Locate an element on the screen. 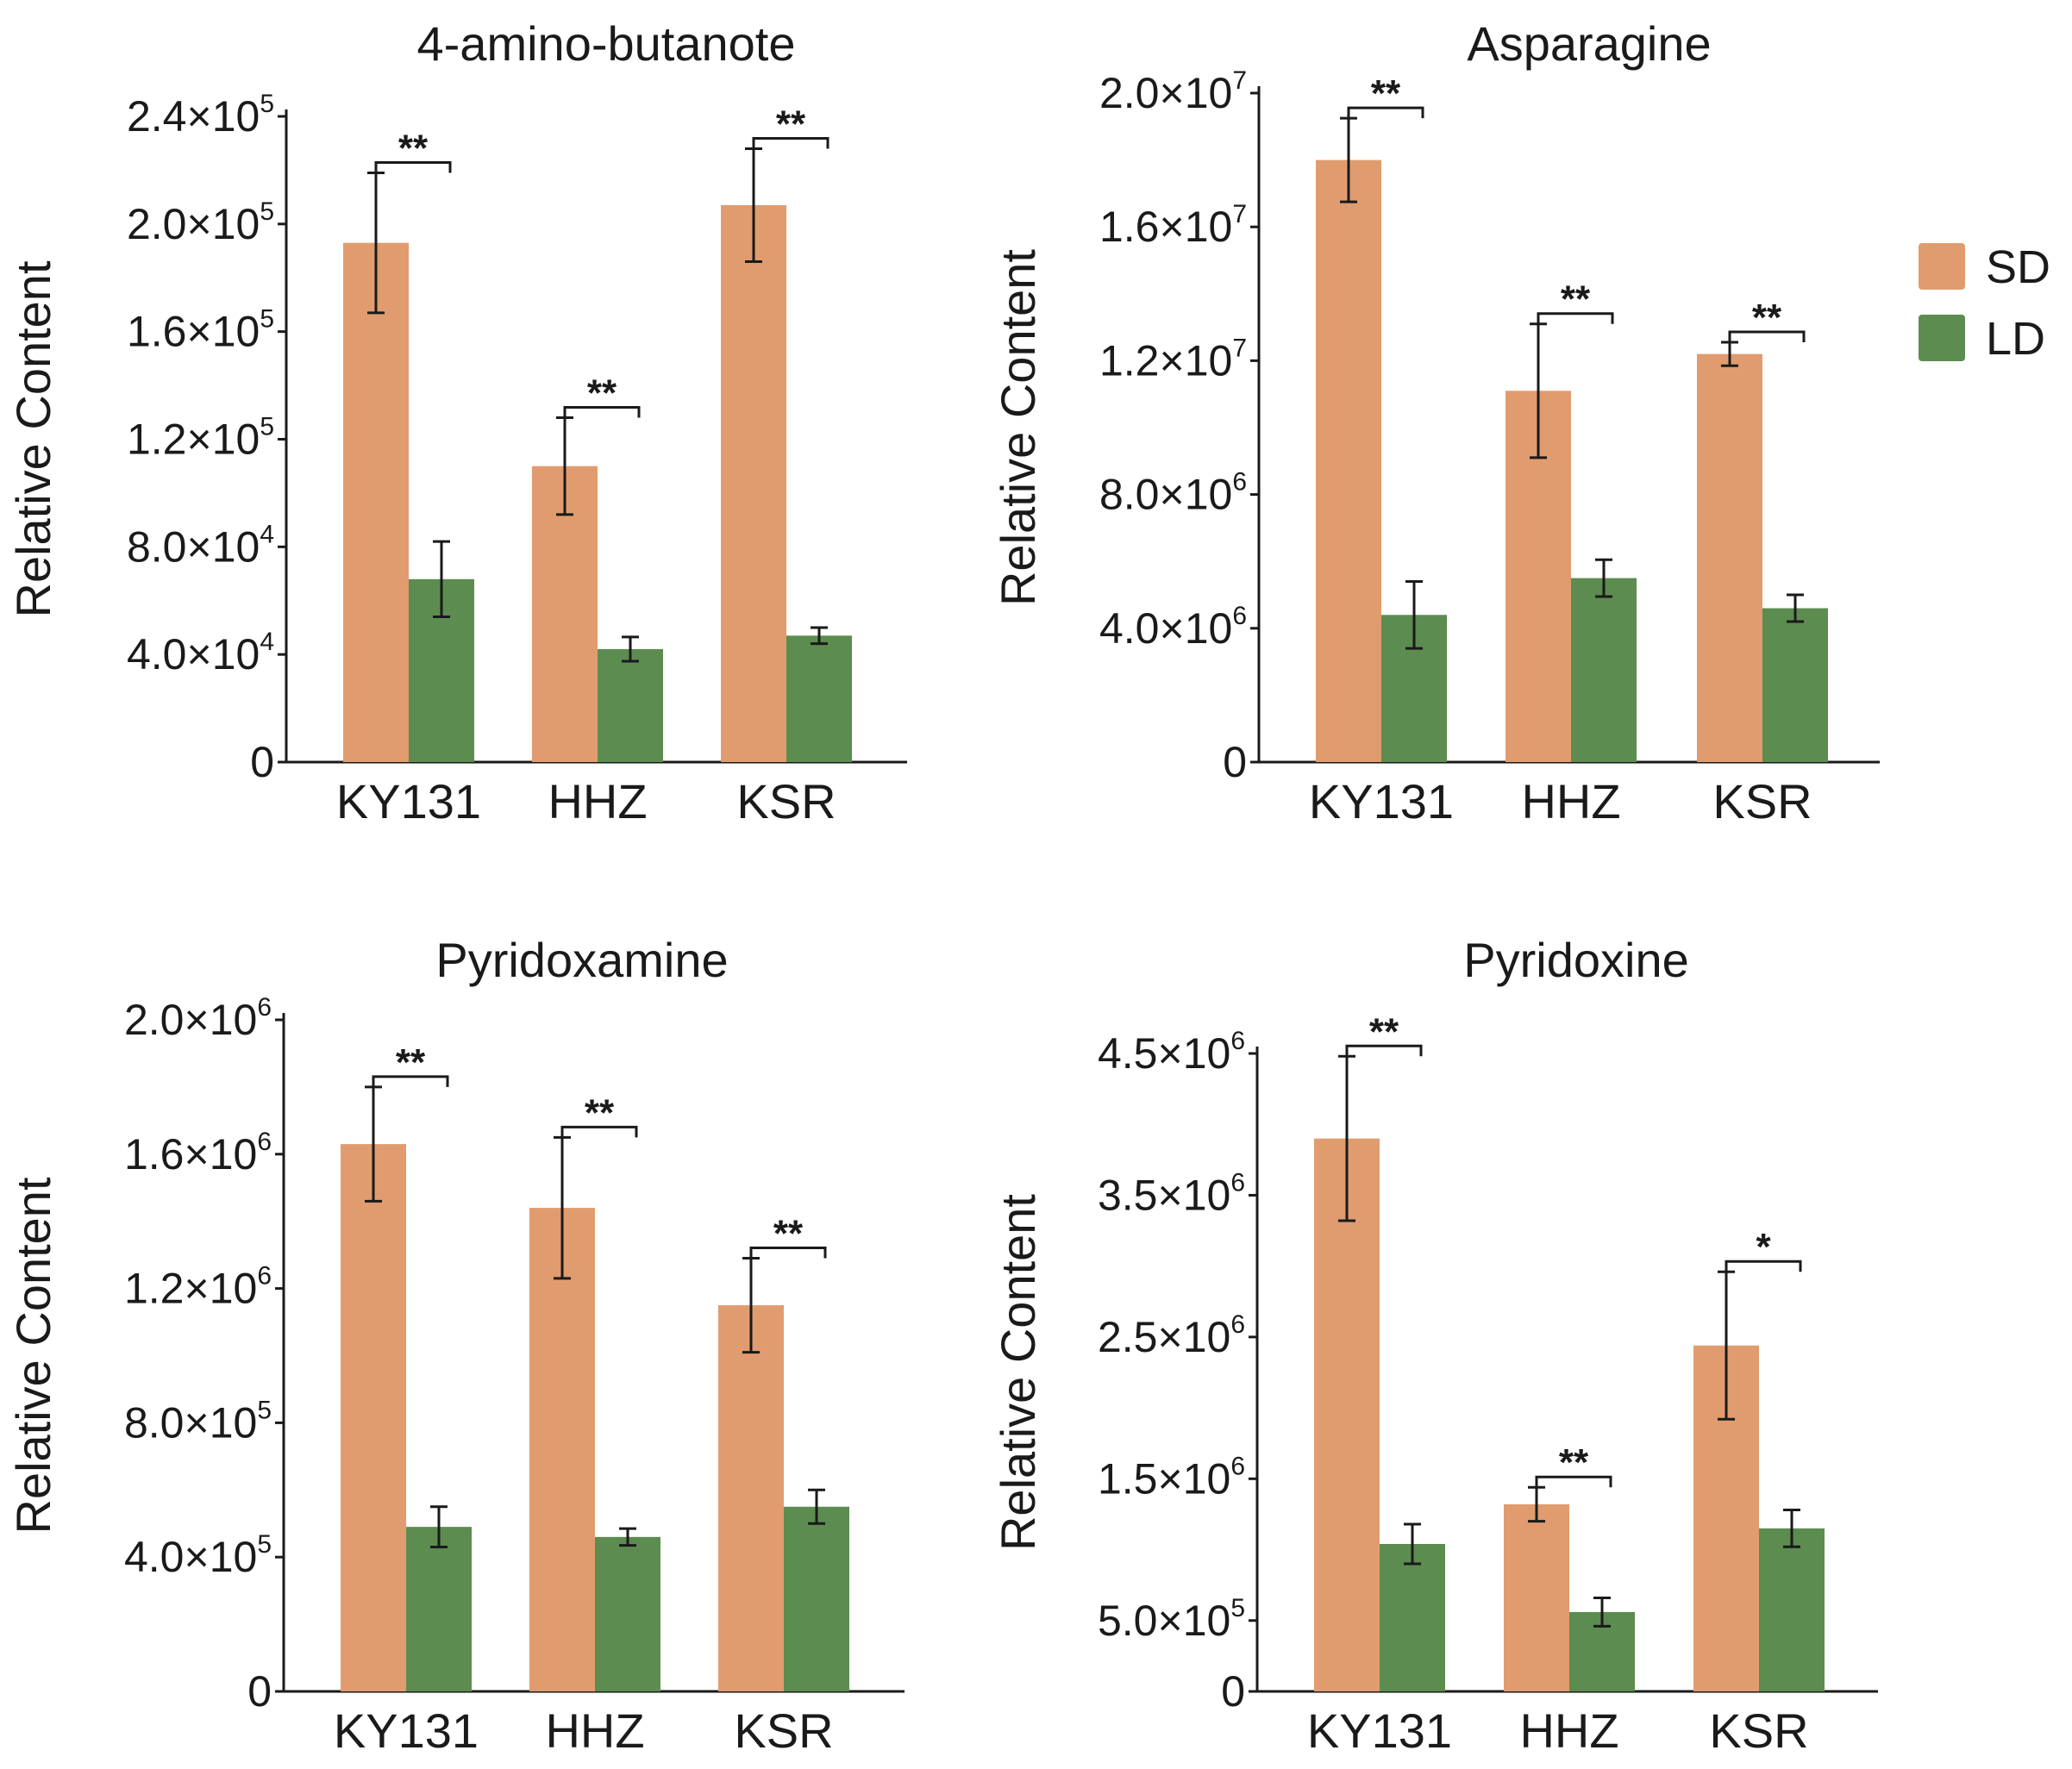  y-tick-label: 4.0×10⁴ is located at coordinates (200, 653).